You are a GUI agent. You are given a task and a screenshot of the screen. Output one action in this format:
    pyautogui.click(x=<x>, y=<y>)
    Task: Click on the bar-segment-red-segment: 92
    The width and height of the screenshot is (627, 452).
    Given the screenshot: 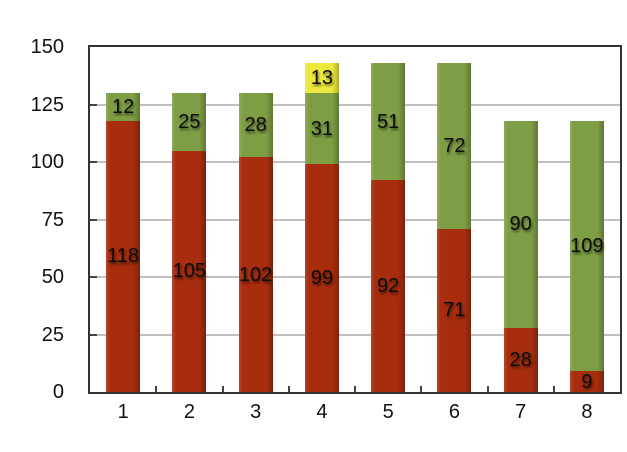 What is the action you would take?
    pyautogui.click(x=388, y=286)
    